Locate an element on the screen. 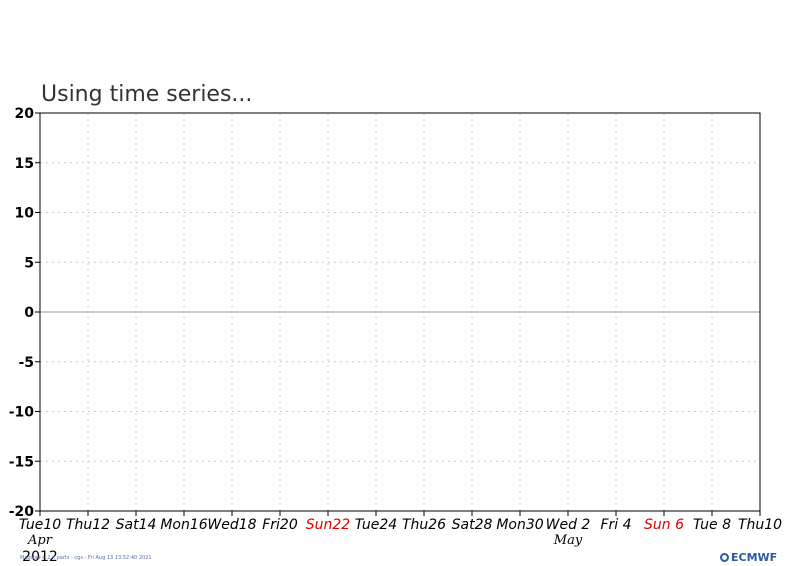  x-tick-label: Sun22 is located at coordinates (328, 525).